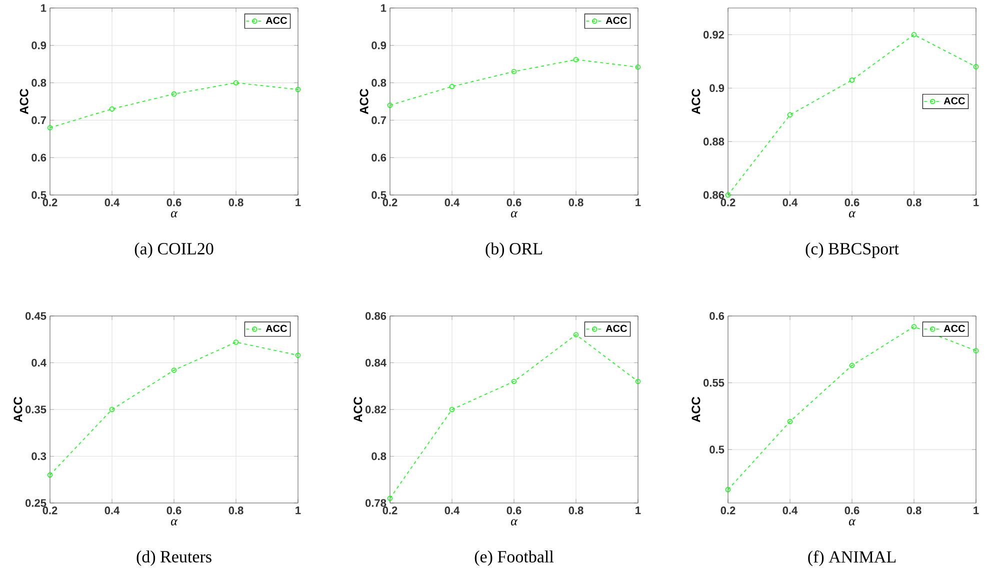  What do you see at coordinates (36, 410) in the screenshot?
I see `y-tick-label: 0.35` at bounding box center [36, 410].